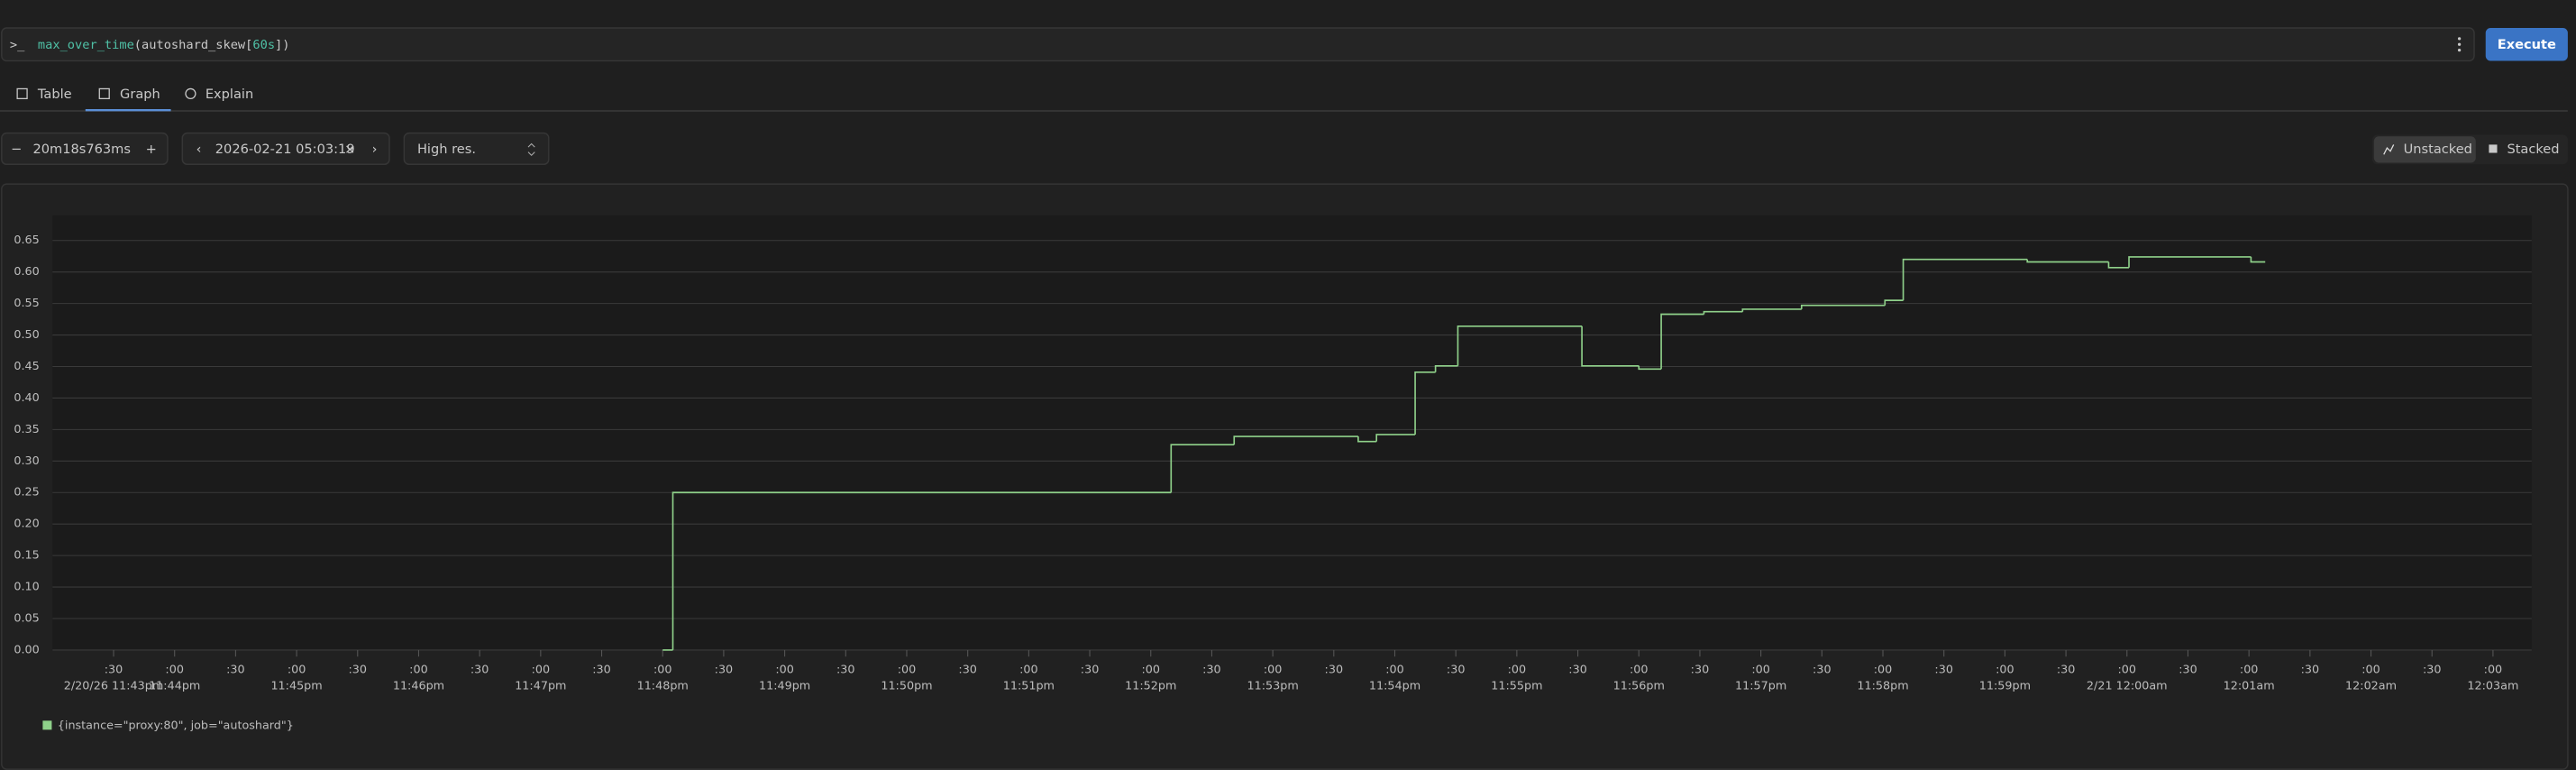 Image resolution: width=2576 pixels, height=770 pixels. Describe the element at coordinates (2459, 45) in the screenshot. I see `menu-icon` at that location.